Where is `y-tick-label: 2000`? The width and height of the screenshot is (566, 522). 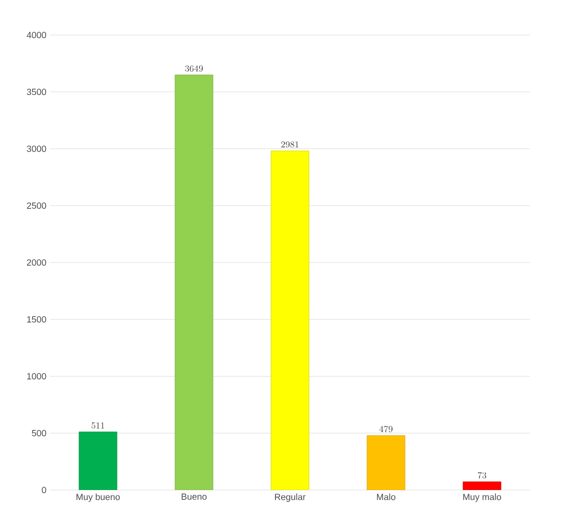
y-tick-label: 2000 is located at coordinates (36, 262).